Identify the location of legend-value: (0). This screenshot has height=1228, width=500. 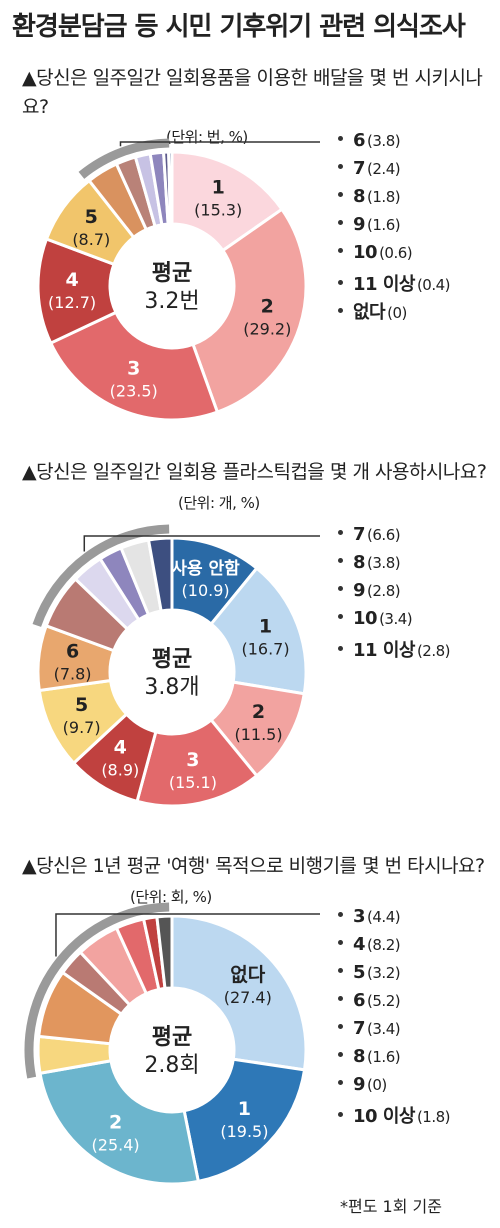
(377, 1085).